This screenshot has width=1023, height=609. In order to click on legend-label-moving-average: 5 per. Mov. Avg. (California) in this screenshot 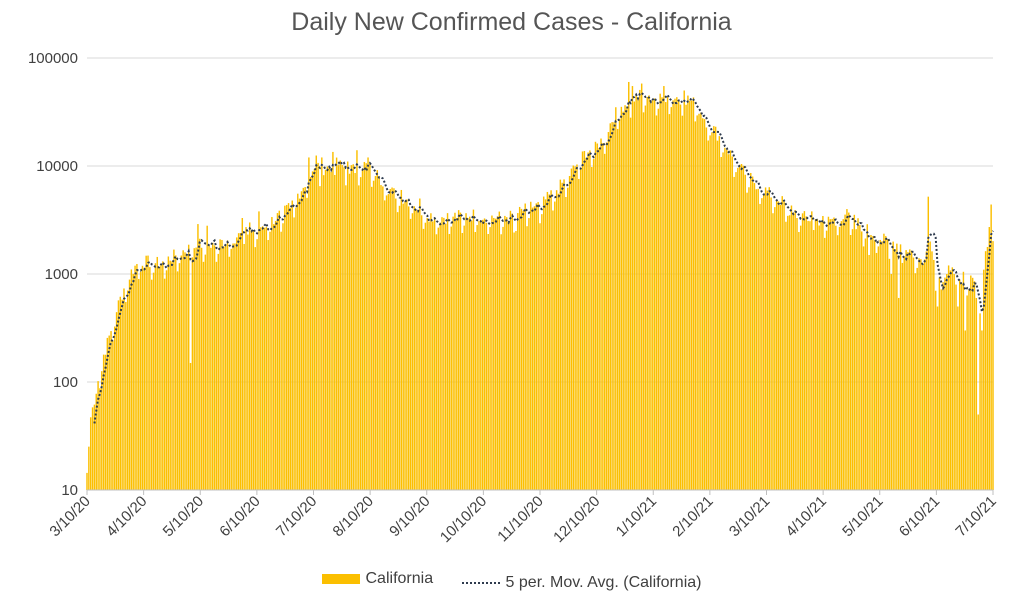, I will do `click(603, 582)`.